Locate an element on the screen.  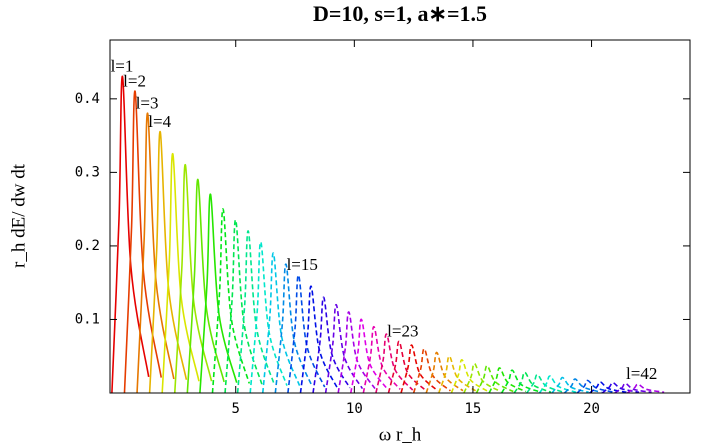
curve-label: l=23 is located at coordinates (402, 330).